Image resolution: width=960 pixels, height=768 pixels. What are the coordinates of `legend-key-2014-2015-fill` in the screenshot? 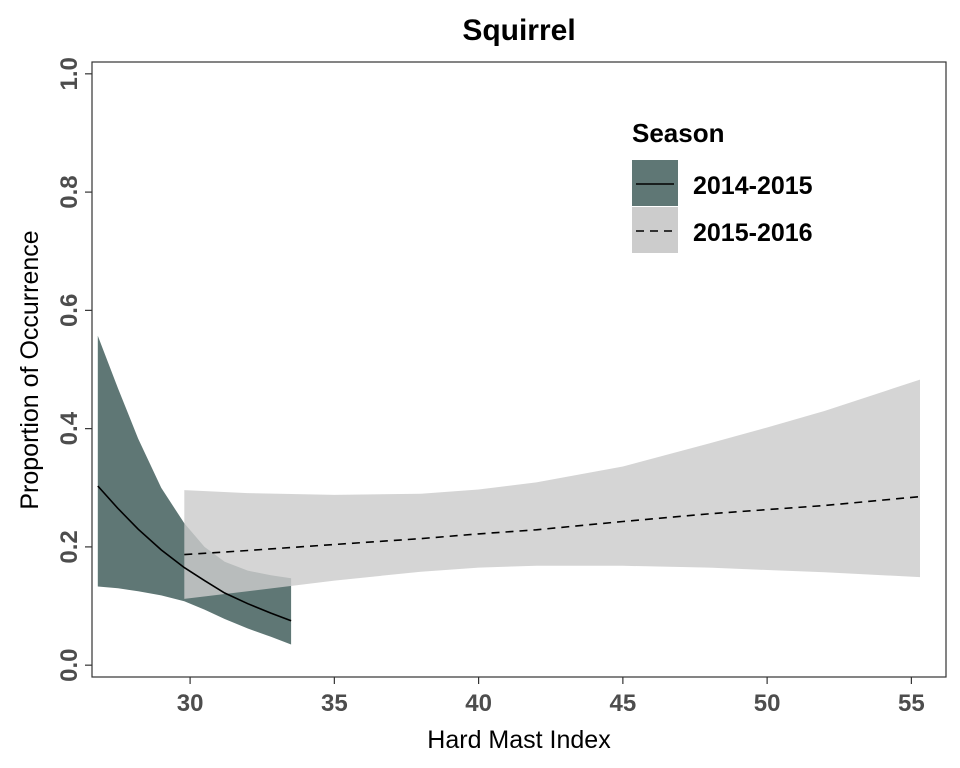 It's located at (655, 183).